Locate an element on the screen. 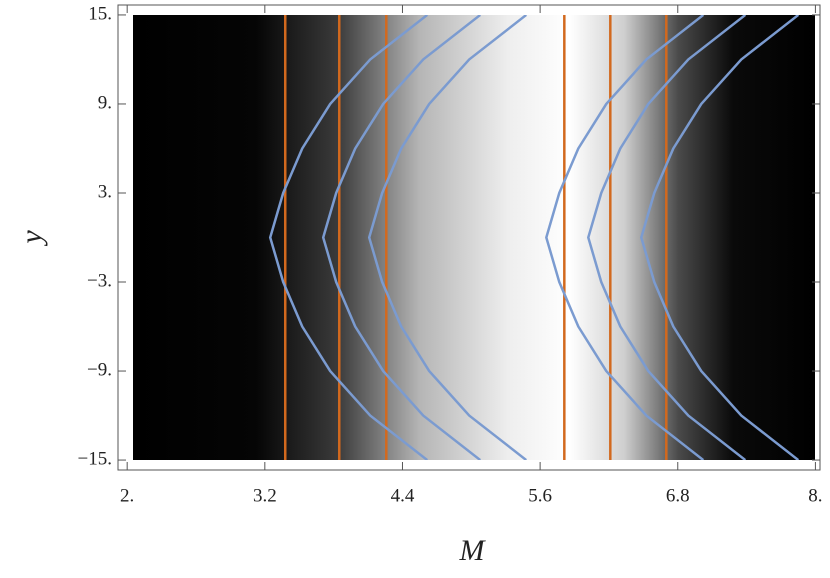  y-tick-label: 9. is located at coordinates (105, 102).